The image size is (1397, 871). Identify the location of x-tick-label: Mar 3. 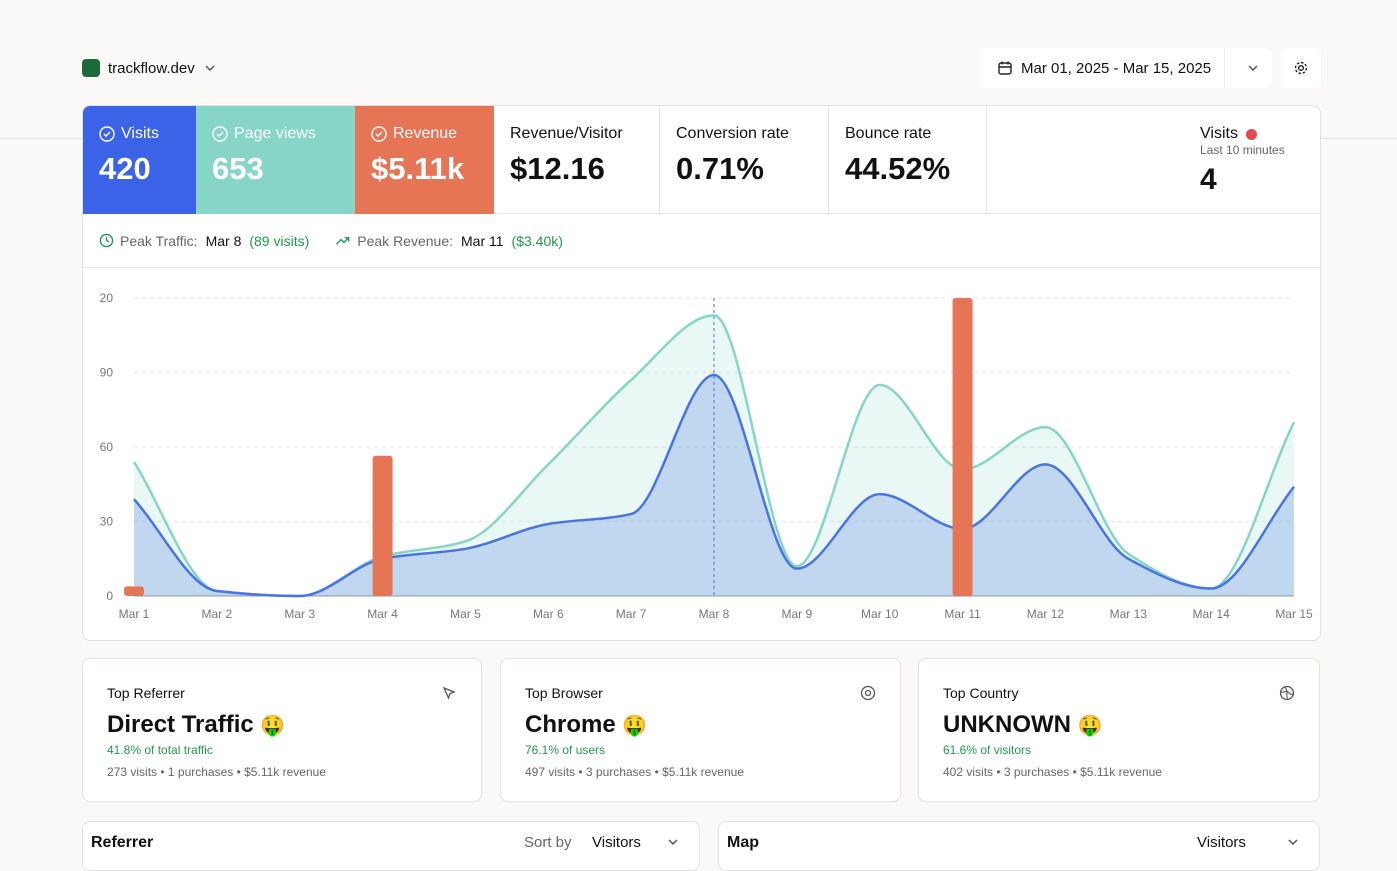
(299, 614).